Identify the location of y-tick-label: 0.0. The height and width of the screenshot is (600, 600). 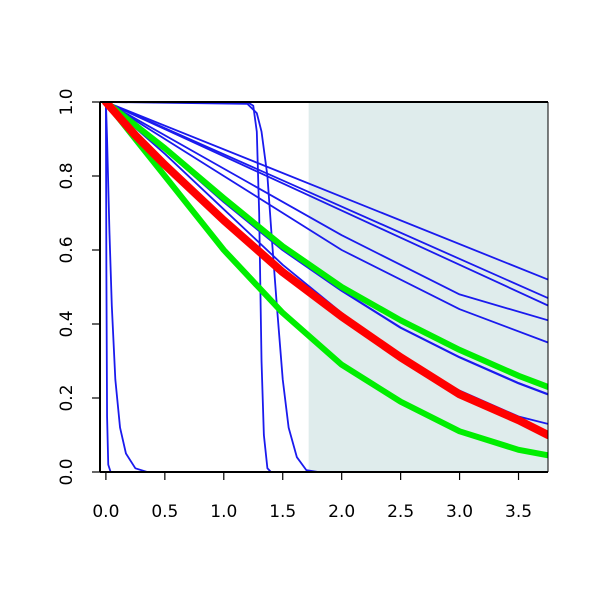
(67, 471).